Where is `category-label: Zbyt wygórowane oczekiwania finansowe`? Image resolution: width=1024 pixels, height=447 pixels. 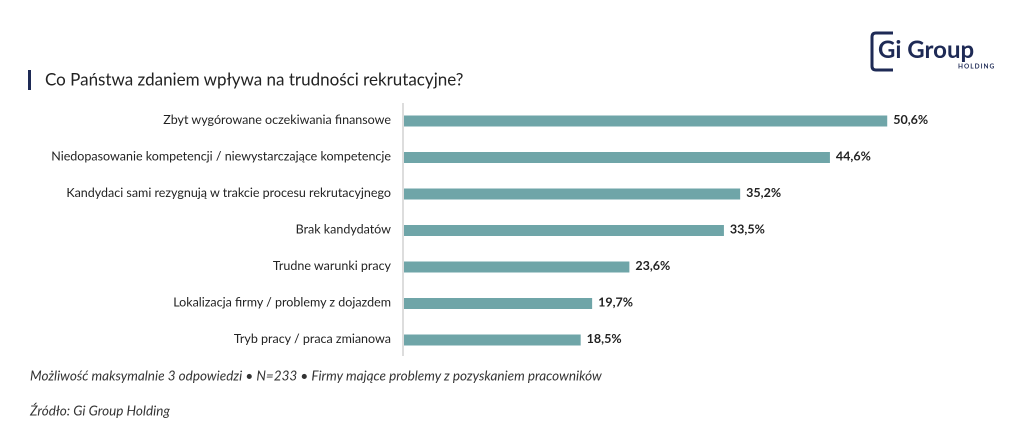 category-label: Zbyt wygórowane oczekiwania finansowe is located at coordinates (277, 119).